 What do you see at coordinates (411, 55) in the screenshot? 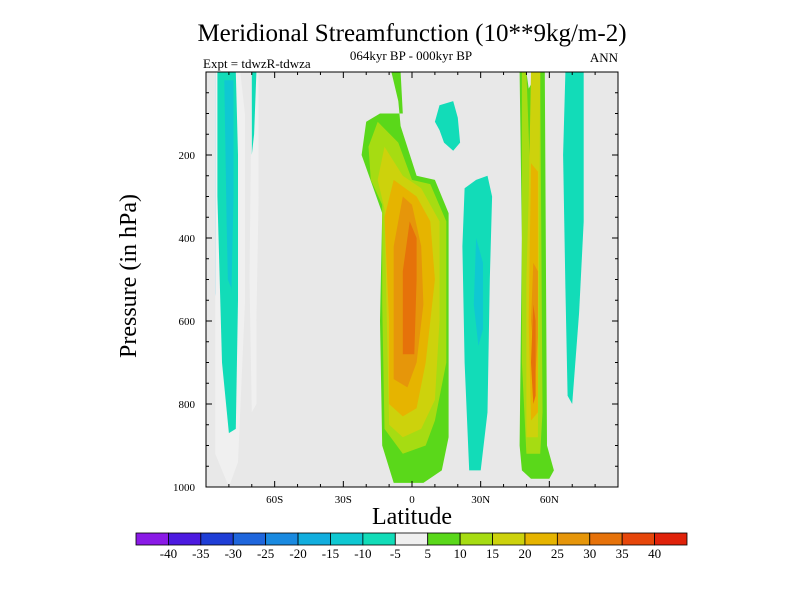
I see `chart-subtitle: 064kyr BP - 000kyr BP` at bounding box center [411, 55].